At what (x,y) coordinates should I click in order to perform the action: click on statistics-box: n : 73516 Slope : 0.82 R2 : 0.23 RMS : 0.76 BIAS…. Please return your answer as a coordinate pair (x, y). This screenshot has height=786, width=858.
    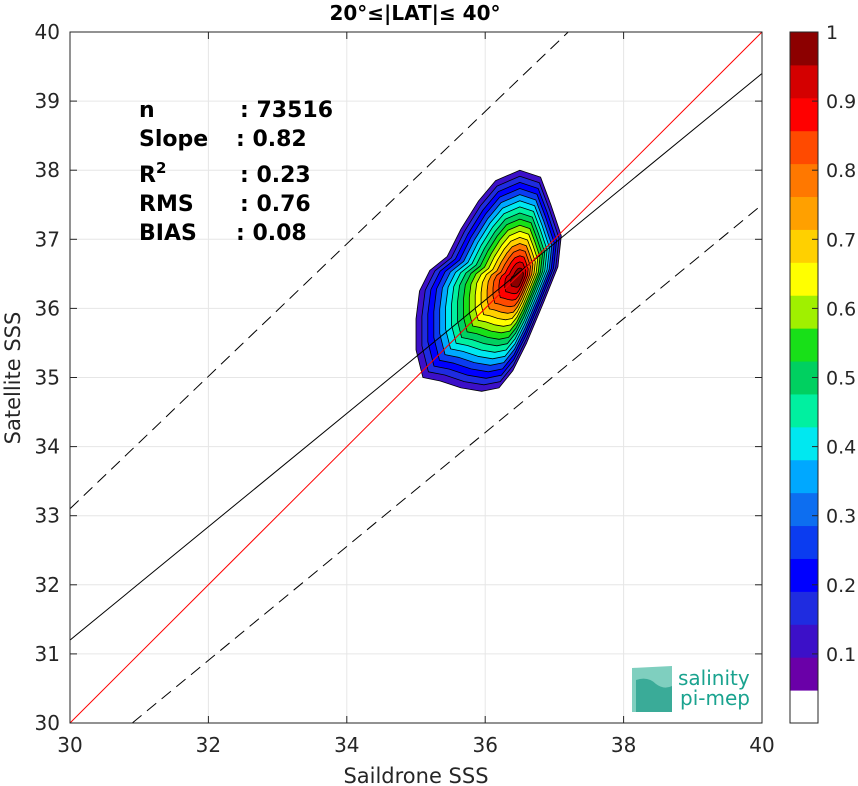
    Looking at the image, I should click on (236, 172).